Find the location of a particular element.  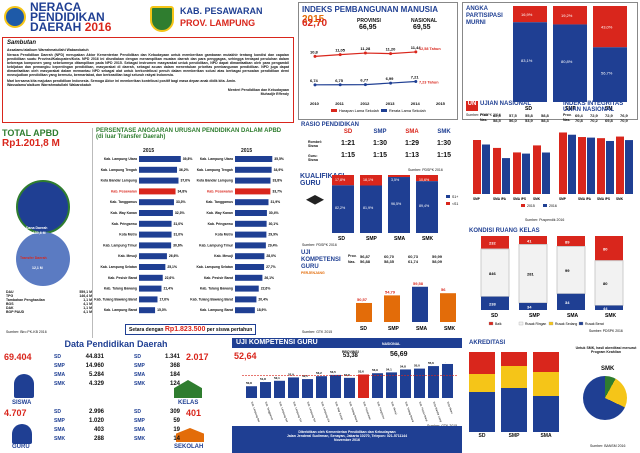

apbd-source: Sumber: Biro PK-KB 2016 is located at coordinates (26, 332).